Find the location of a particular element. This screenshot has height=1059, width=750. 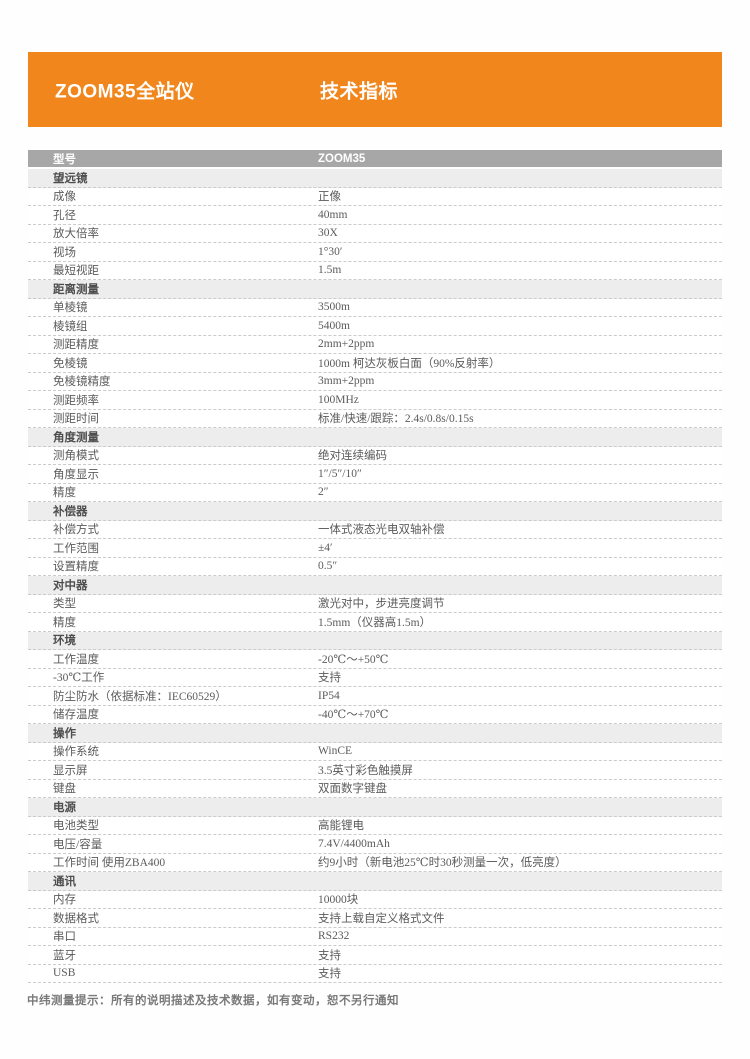

spec-value: 1°30′ is located at coordinates (330, 251).